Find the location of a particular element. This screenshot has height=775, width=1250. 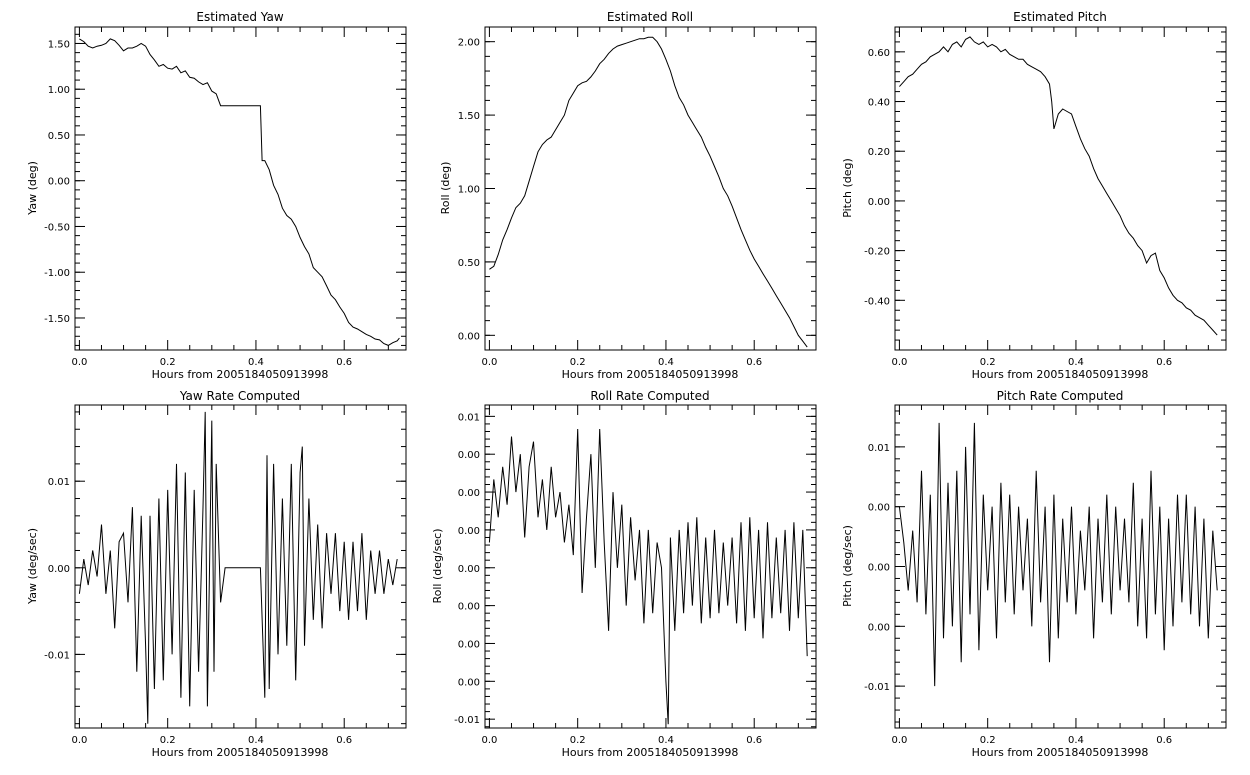

y-axis-label: Yaw (deg) is located at coordinates (32, 188).